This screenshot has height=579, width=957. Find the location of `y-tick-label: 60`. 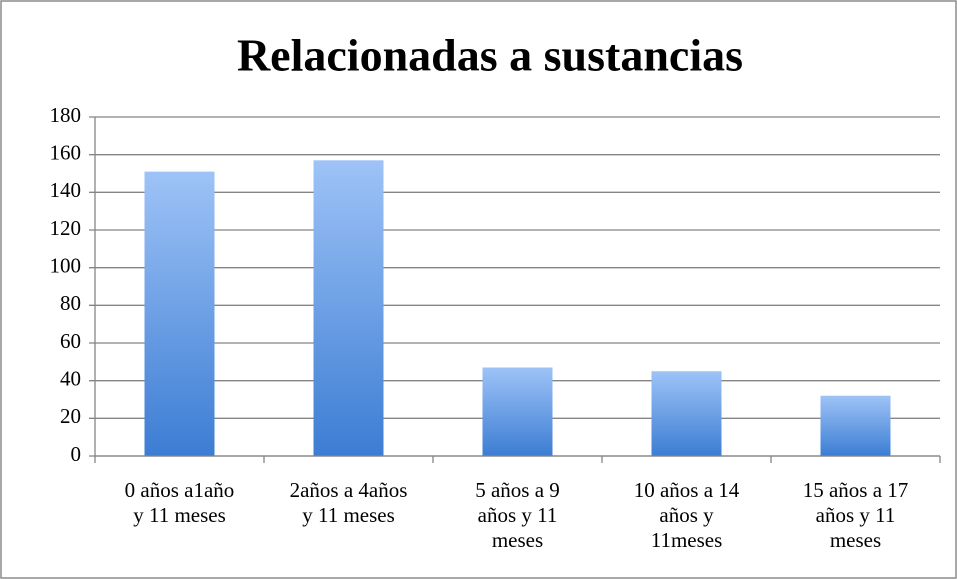

y-tick-label: 60 is located at coordinates (70, 341).